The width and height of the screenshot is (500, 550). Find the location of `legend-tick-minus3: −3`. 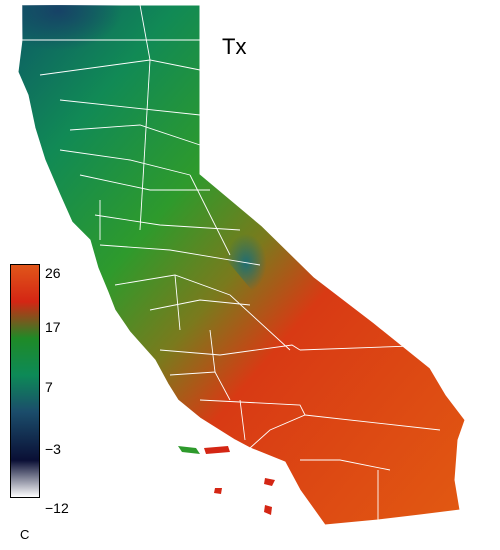

legend-tick-minus3: −3 is located at coordinates (53, 449).